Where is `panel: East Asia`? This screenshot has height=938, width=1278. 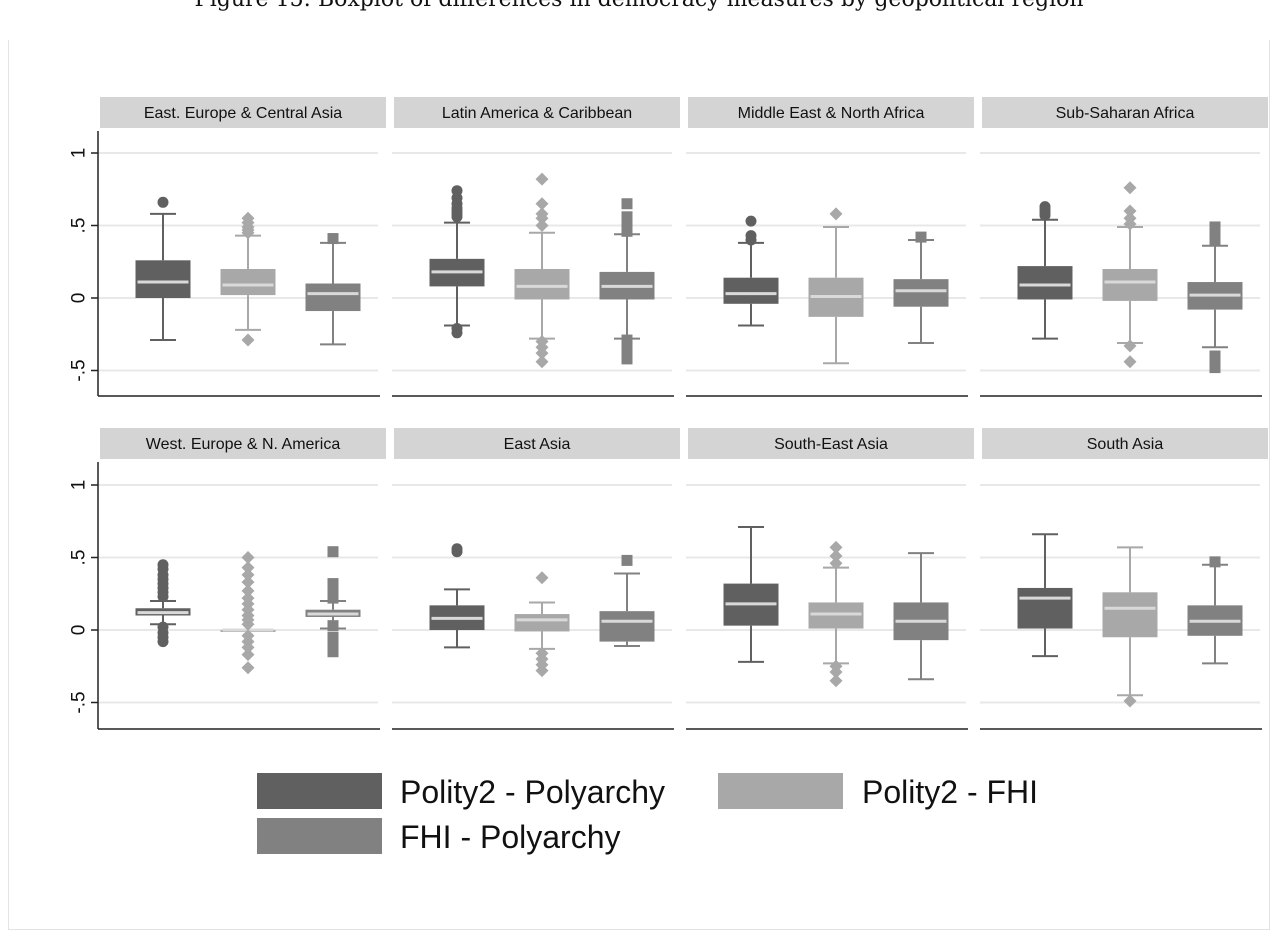 panel: East Asia is located at coordinates (536, 579).